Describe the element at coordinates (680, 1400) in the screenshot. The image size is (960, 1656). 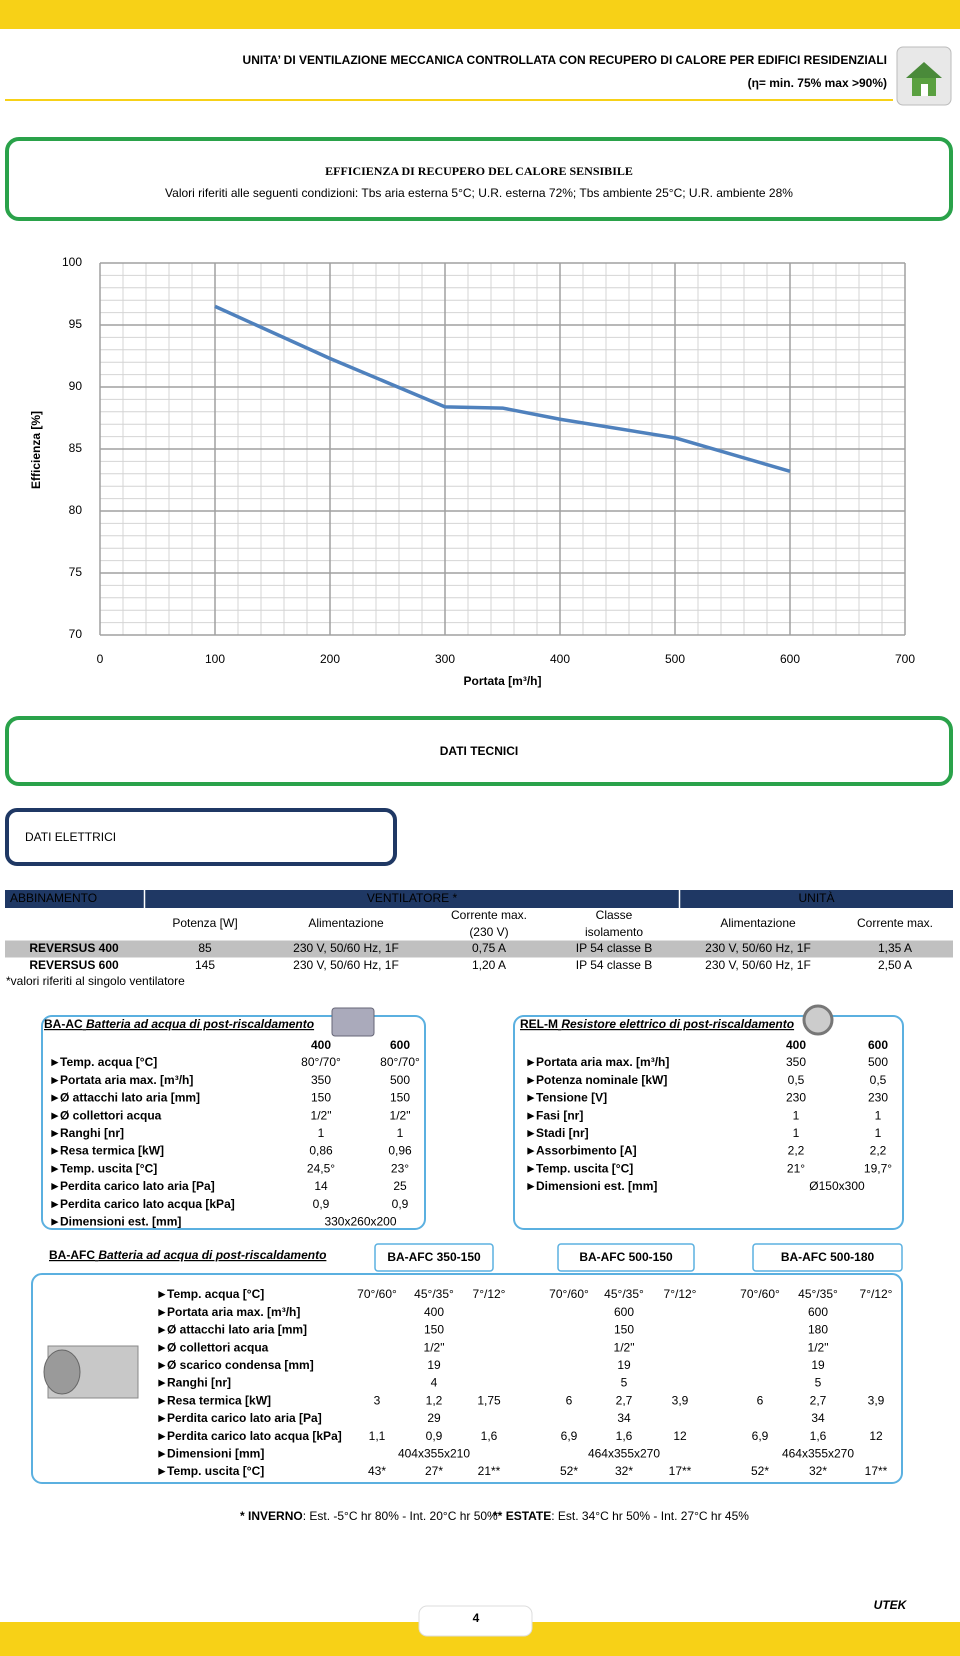
I see `row-value: 3,9` at that location.